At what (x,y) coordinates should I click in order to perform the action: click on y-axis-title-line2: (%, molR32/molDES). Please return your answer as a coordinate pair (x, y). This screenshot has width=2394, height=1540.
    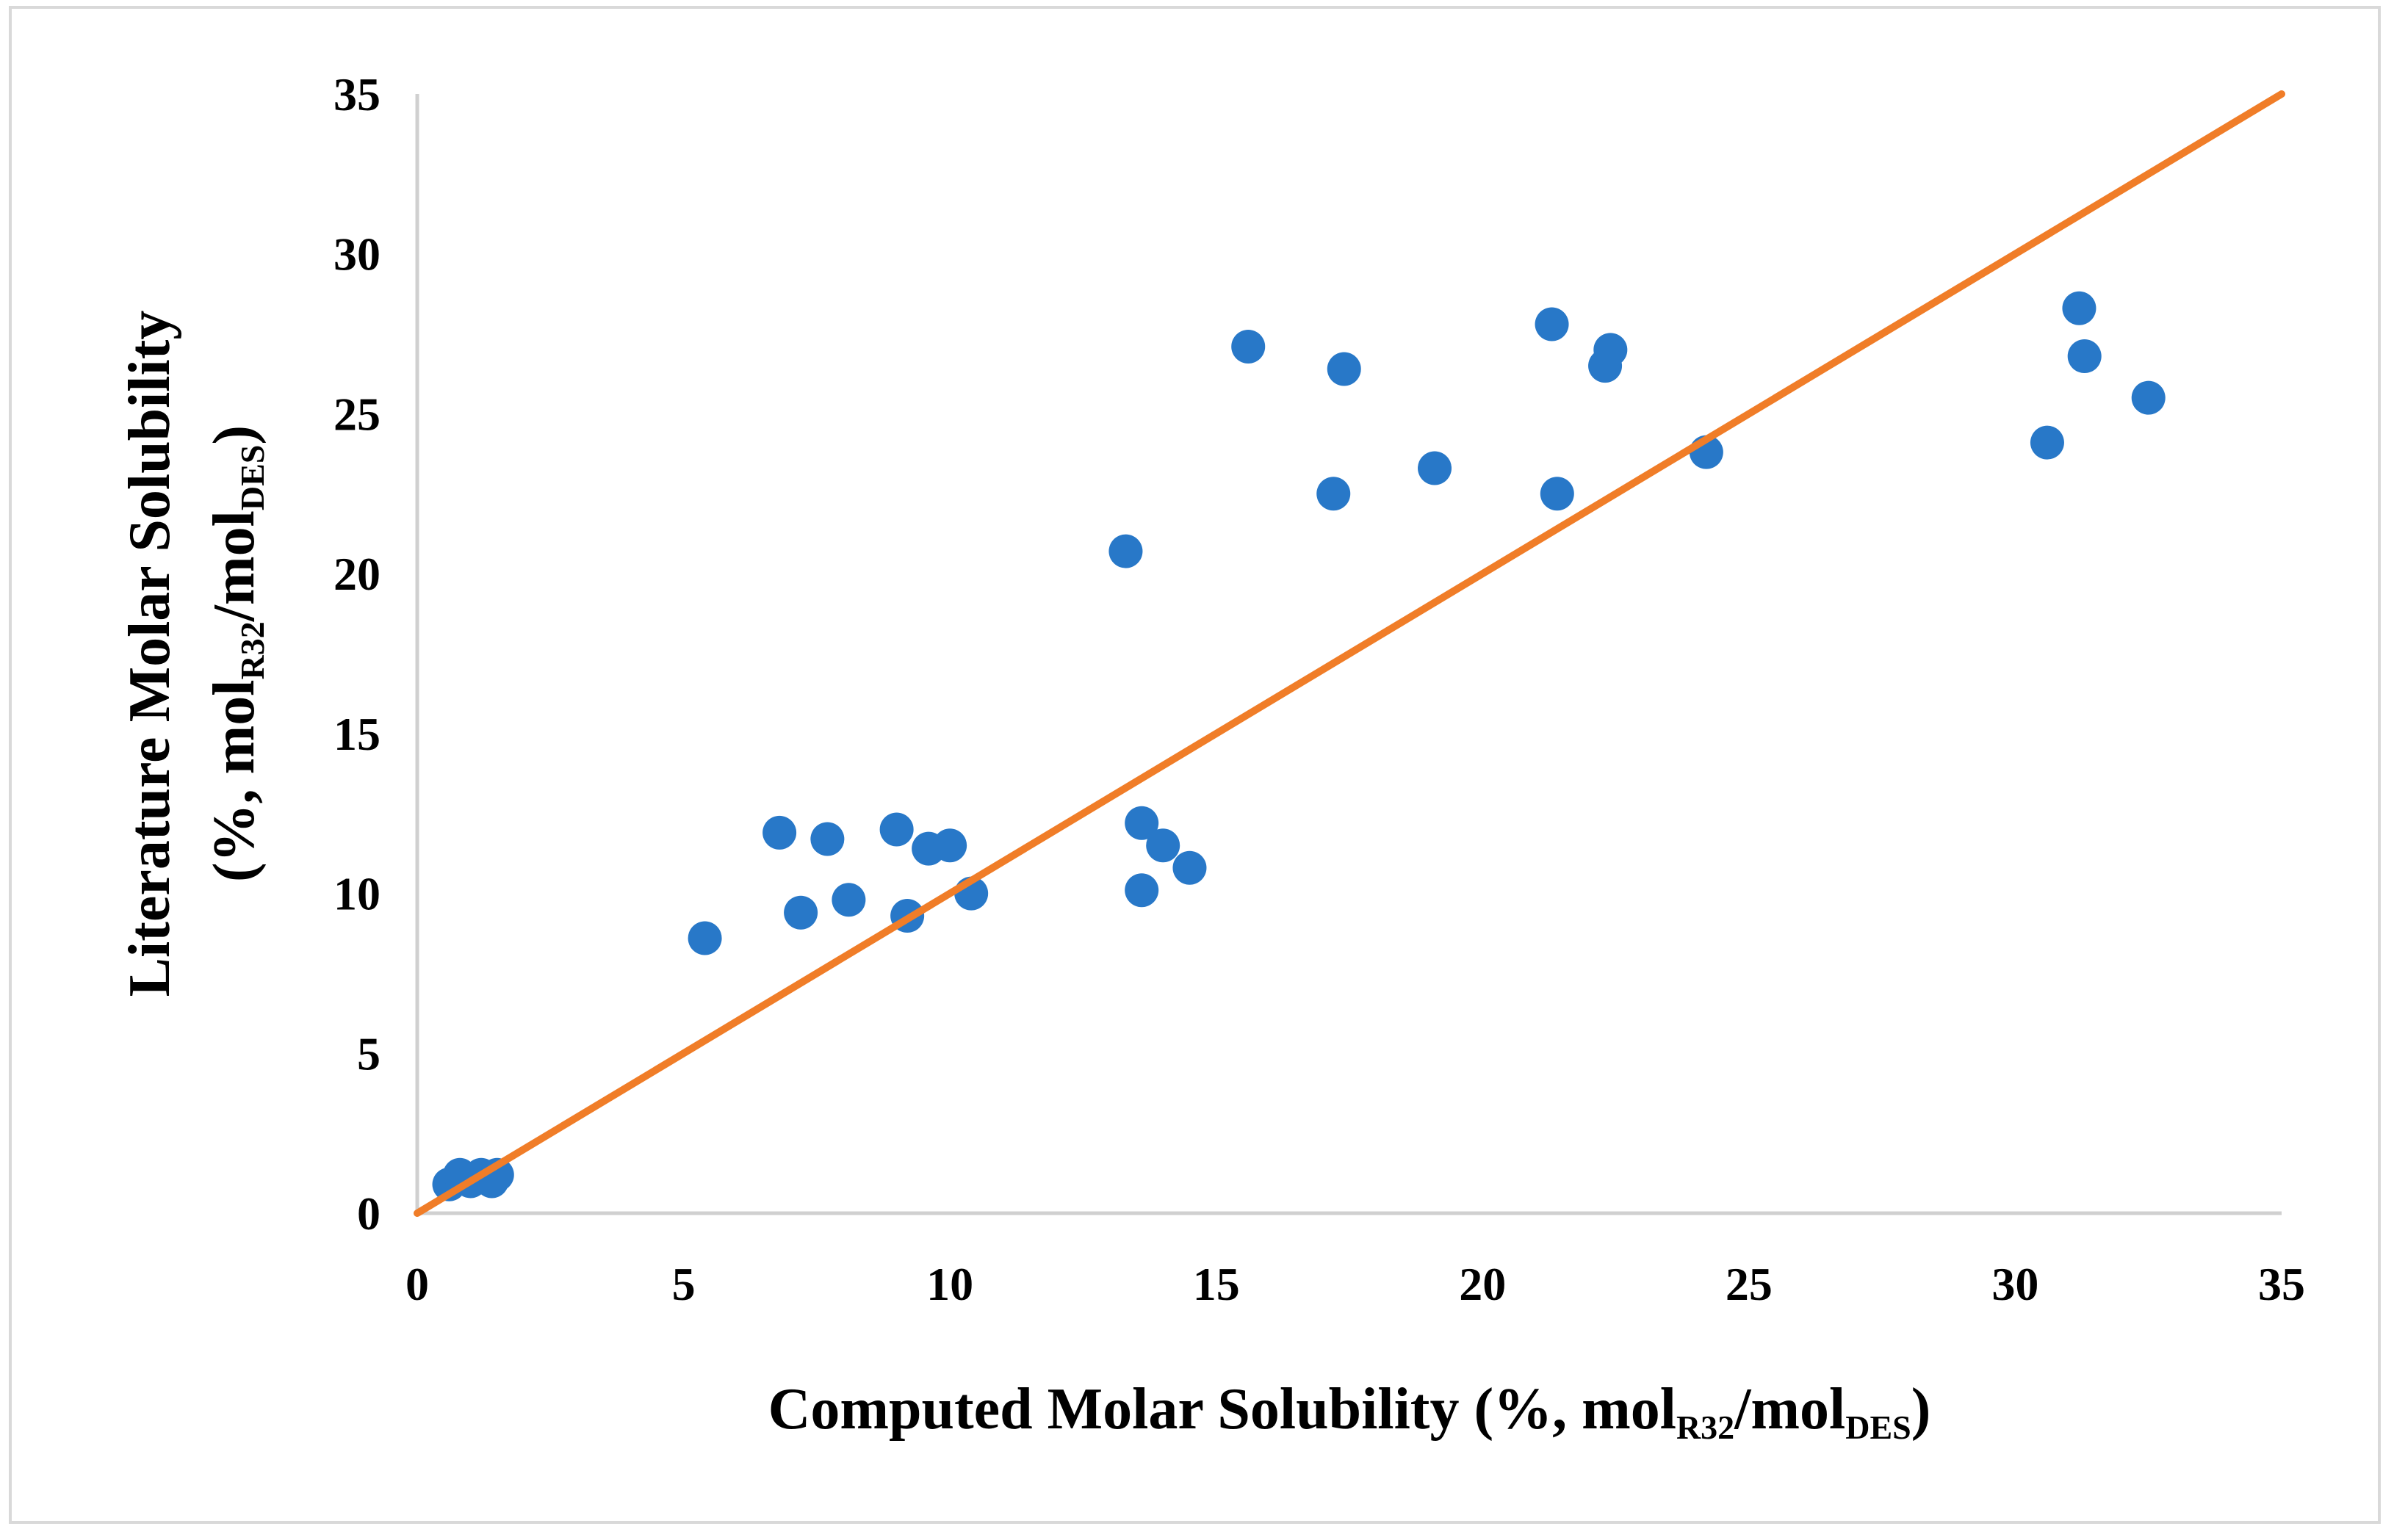
    Looking at the image, I should click on (236, 653).